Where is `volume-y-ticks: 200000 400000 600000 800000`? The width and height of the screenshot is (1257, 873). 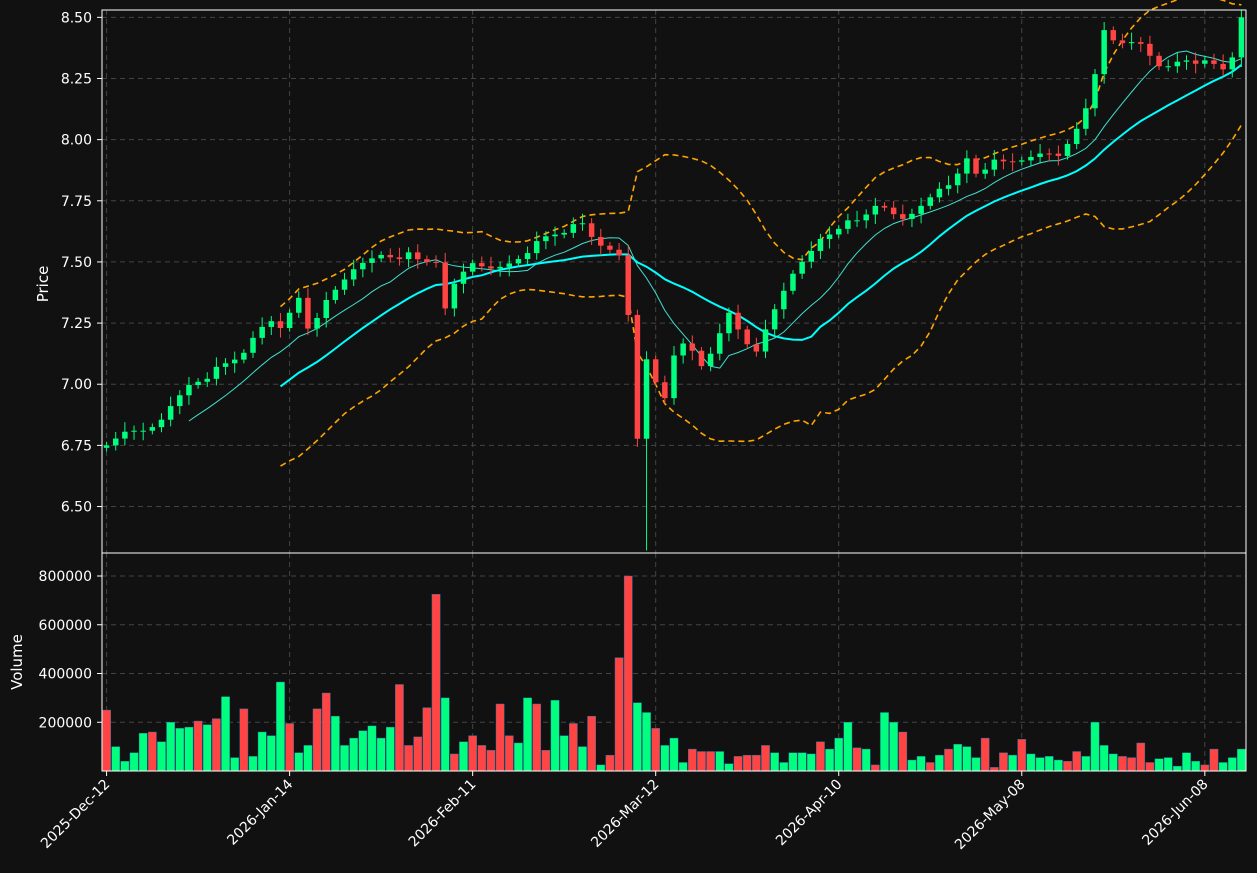 volume-y-ticks: 200000 400000 600000 800000 is located at coordinates (70, 650).